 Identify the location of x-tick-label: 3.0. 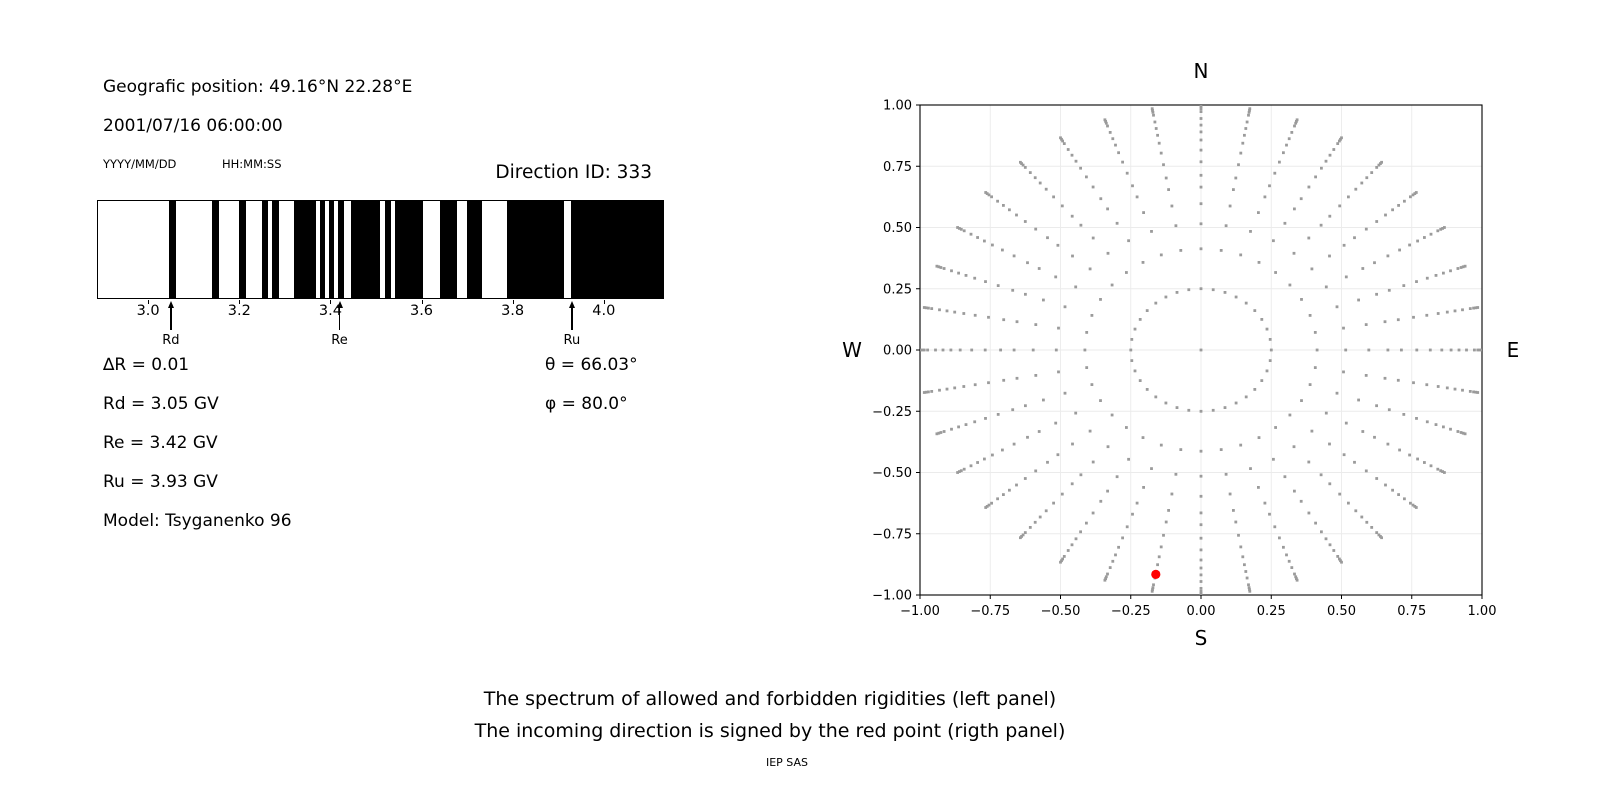
(148, 311).